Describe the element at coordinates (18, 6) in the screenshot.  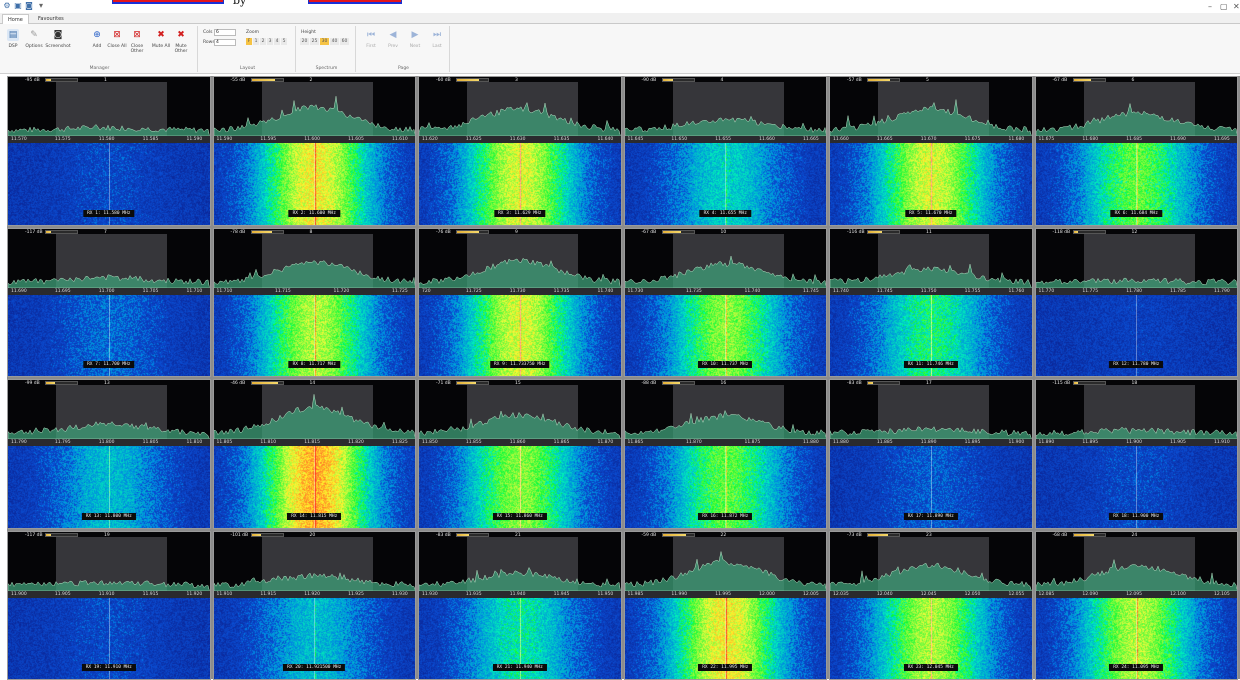
I see `open-folder-icon: ▣` at that location.